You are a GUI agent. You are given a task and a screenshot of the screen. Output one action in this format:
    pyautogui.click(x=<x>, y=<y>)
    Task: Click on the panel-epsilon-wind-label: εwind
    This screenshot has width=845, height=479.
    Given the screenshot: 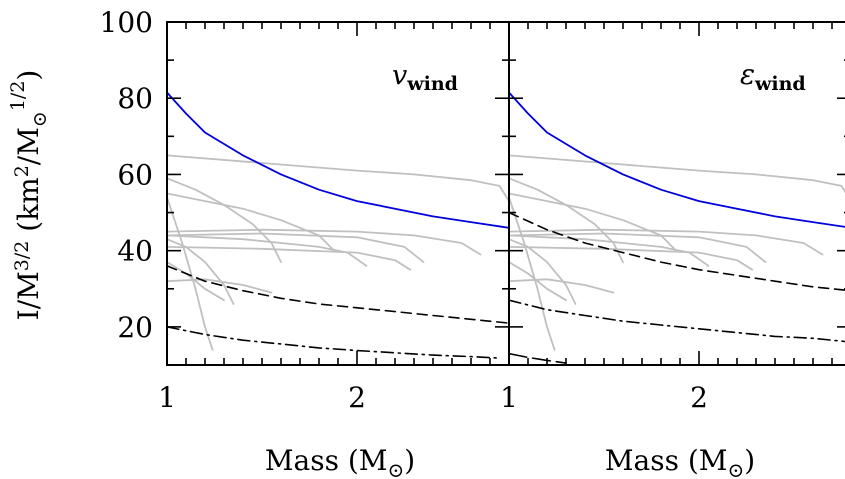 What is the action you would take?
    pyautogui.click(x=773, y=76)
    